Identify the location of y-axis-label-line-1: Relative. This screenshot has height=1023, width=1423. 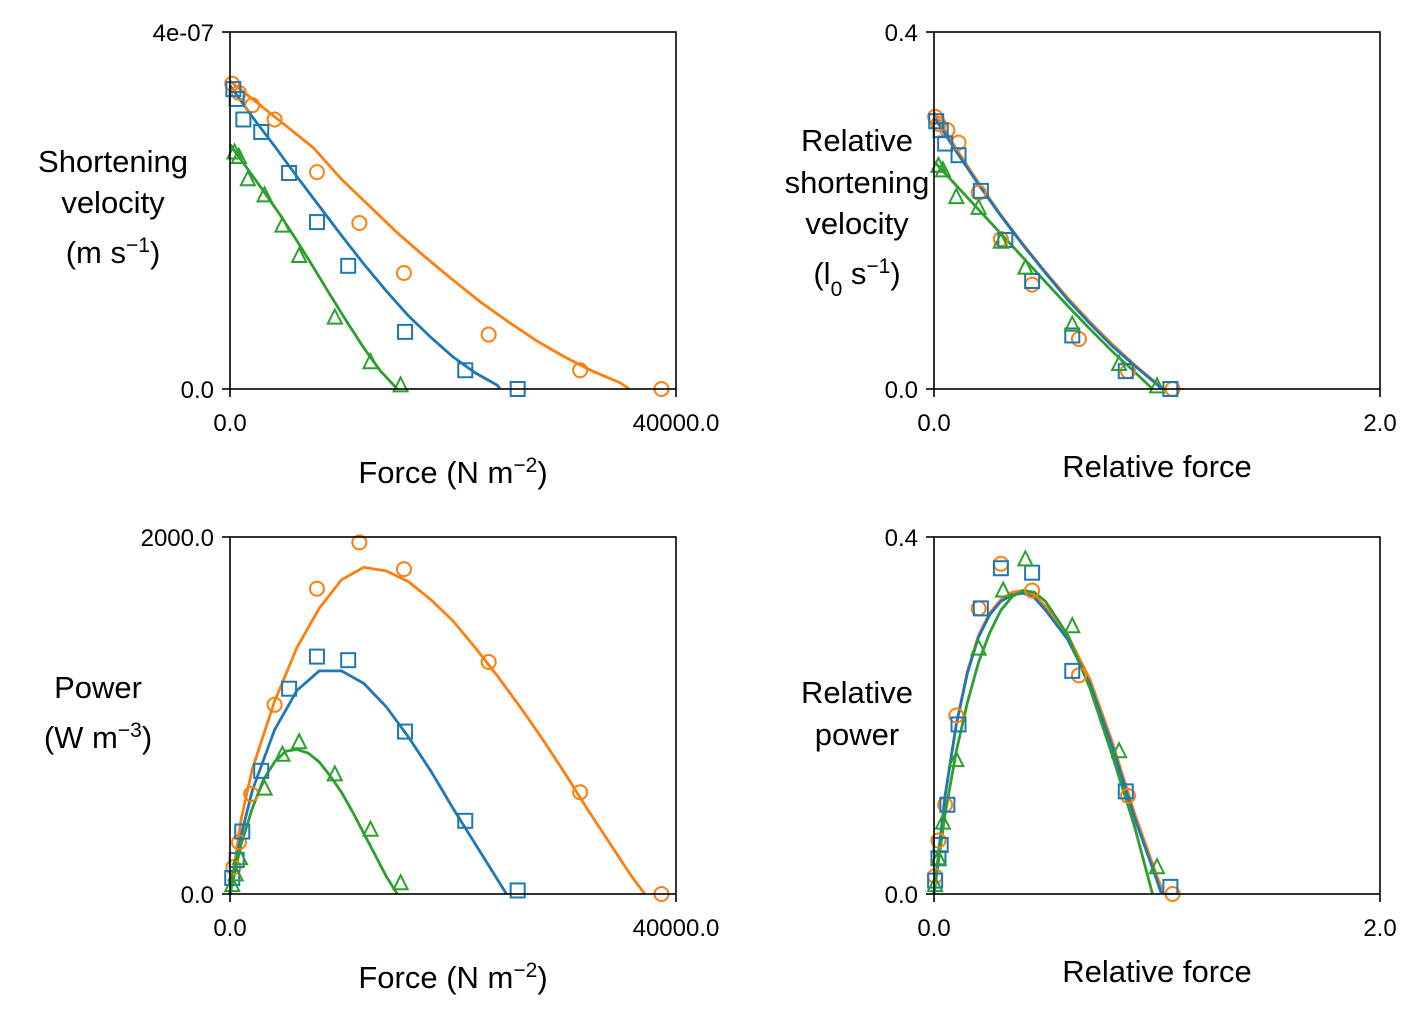
(857, 140).